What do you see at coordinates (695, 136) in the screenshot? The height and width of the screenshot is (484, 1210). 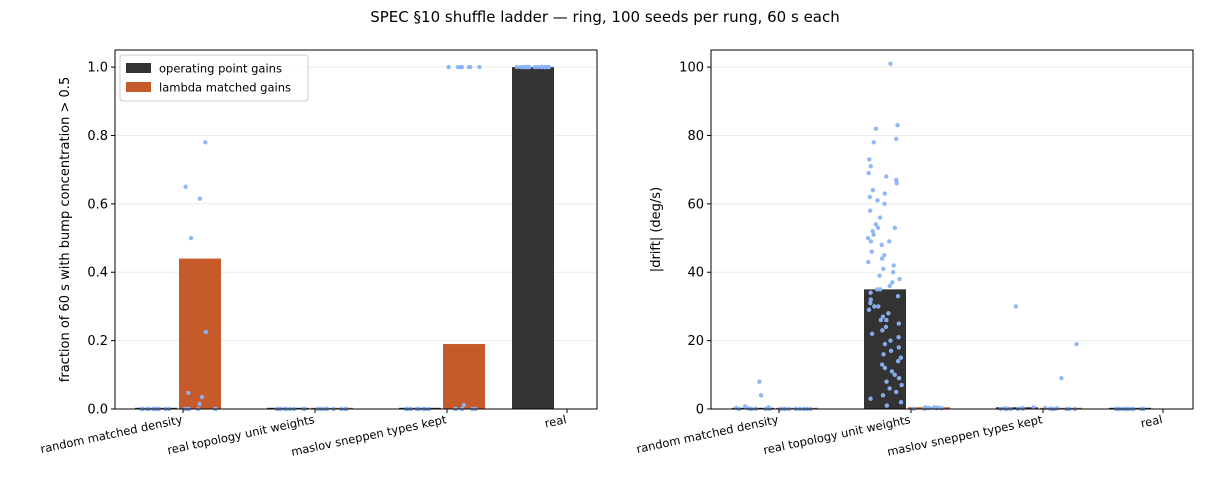 I see `y-tick-label: 80` at bounding box center [695, 136].